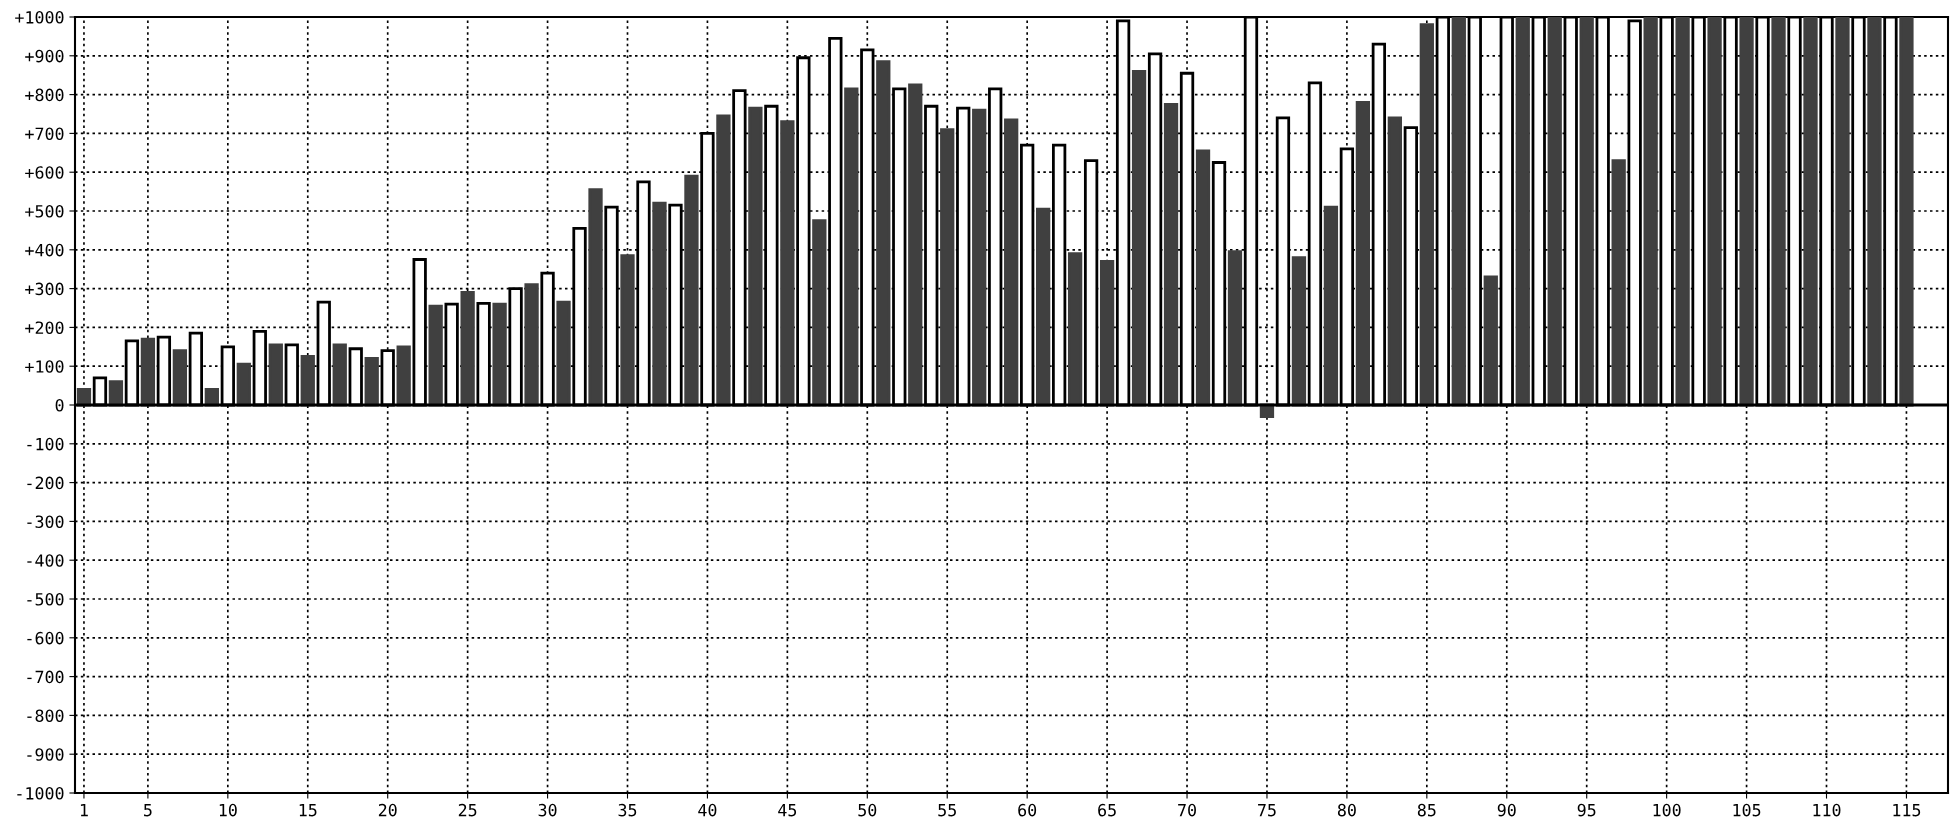  I want to click on x-tick-label: 85, so click(1426, 810).